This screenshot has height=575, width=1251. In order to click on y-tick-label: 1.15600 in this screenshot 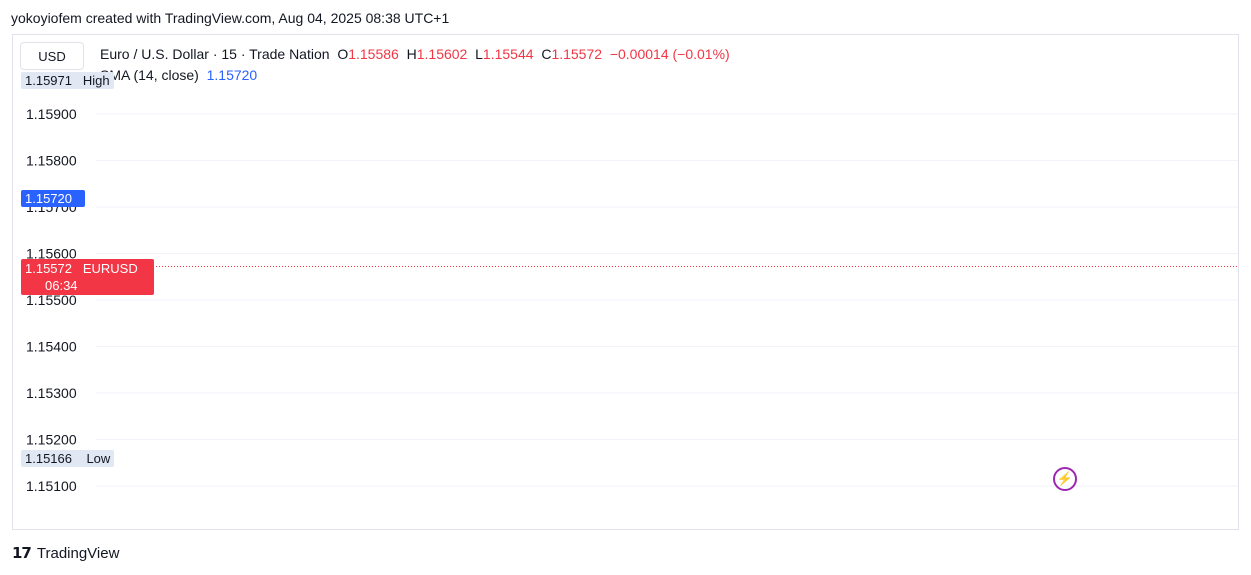, I will do `click(51, 254)`.